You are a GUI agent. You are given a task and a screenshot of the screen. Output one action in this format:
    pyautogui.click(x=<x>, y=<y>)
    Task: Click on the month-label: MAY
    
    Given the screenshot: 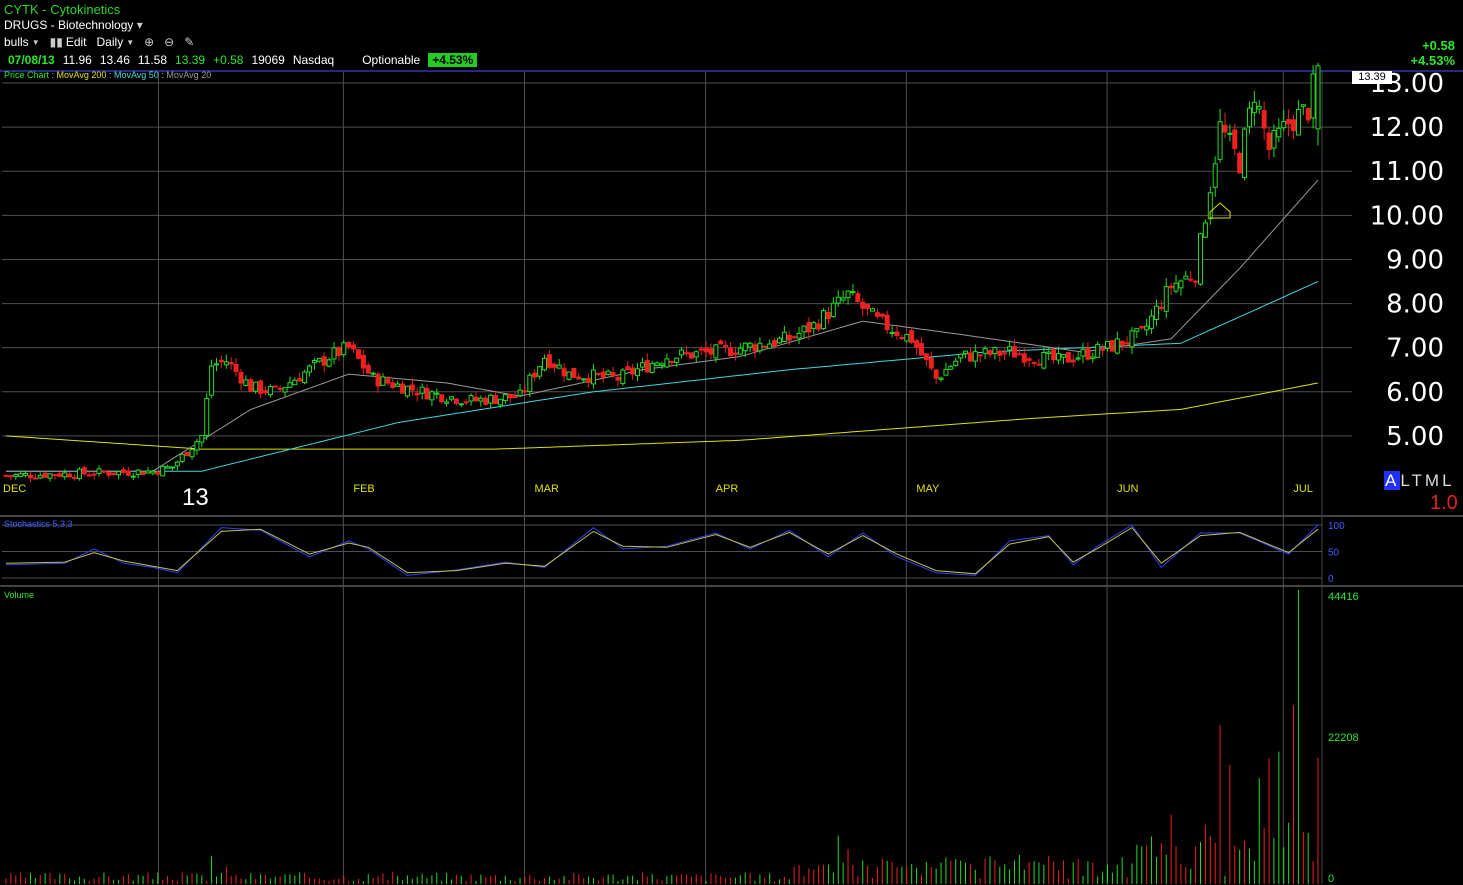 What is the action you would take?
    pyautogui.click(x=928, y=489)
    